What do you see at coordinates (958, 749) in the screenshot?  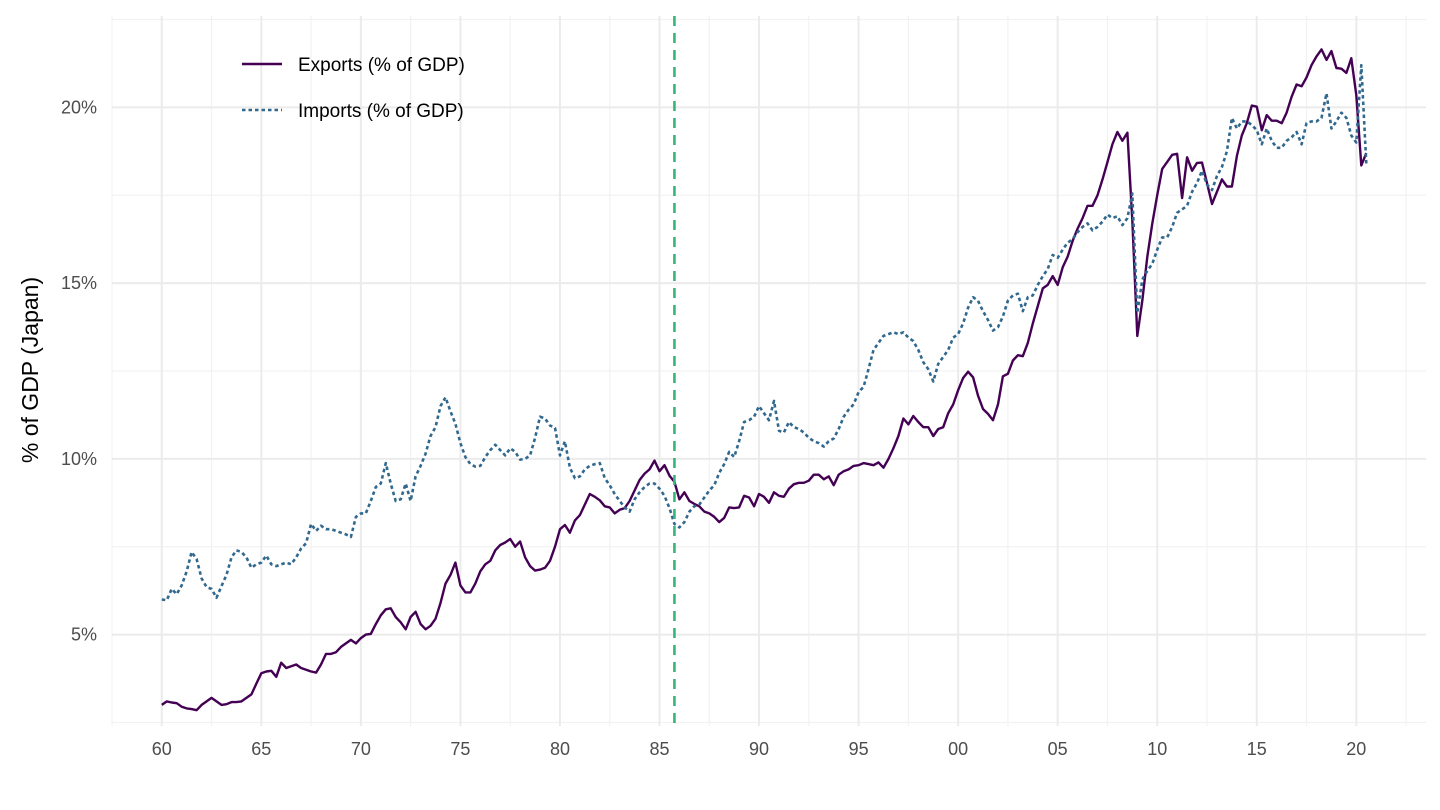 I see `x-tick-label: 00` at bounding box center [958, 749].